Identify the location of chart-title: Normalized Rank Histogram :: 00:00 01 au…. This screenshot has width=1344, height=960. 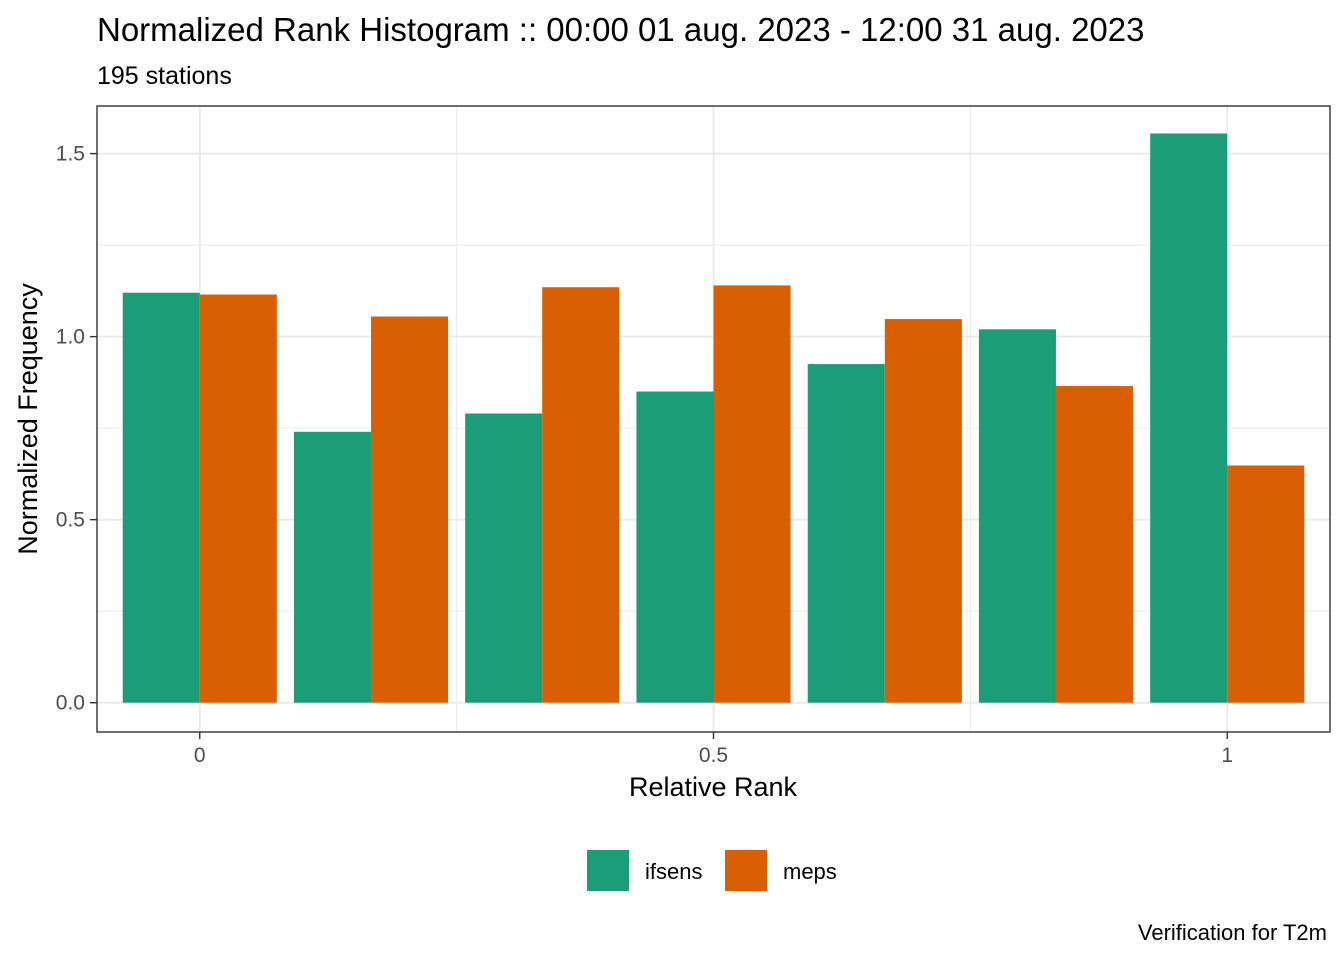
(621, 29).